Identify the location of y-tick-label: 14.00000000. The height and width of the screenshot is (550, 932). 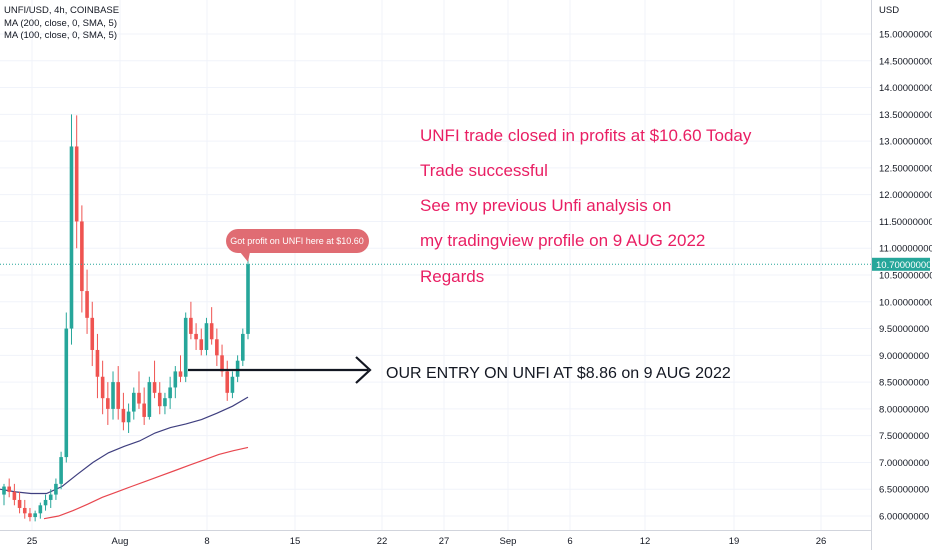
(905, 88).